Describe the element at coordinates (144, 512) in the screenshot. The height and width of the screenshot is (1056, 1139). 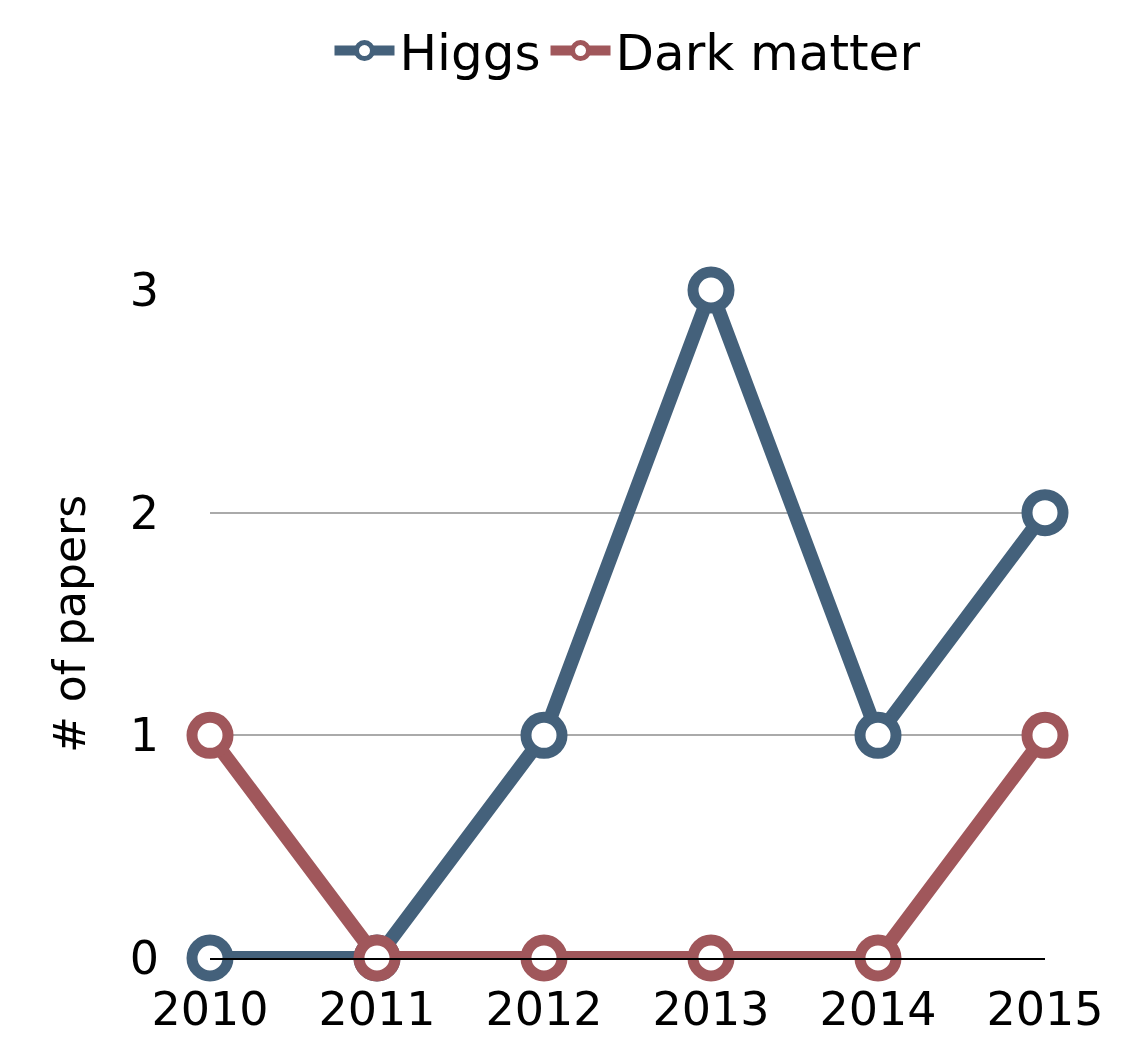
I see `y-tick-label: 2` at that location.